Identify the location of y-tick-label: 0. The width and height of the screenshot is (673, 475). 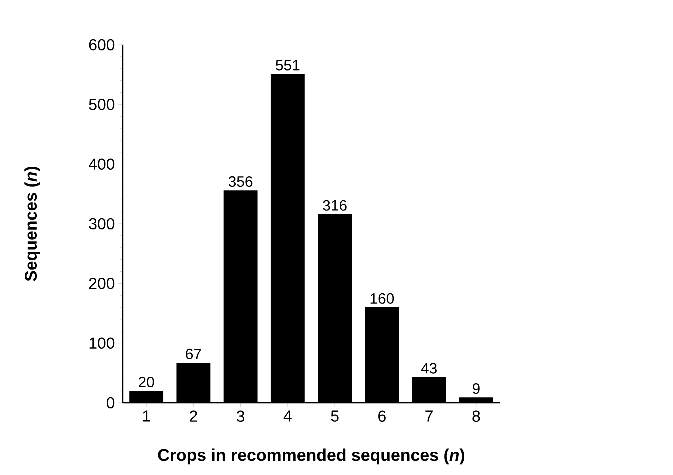
(110, 403).